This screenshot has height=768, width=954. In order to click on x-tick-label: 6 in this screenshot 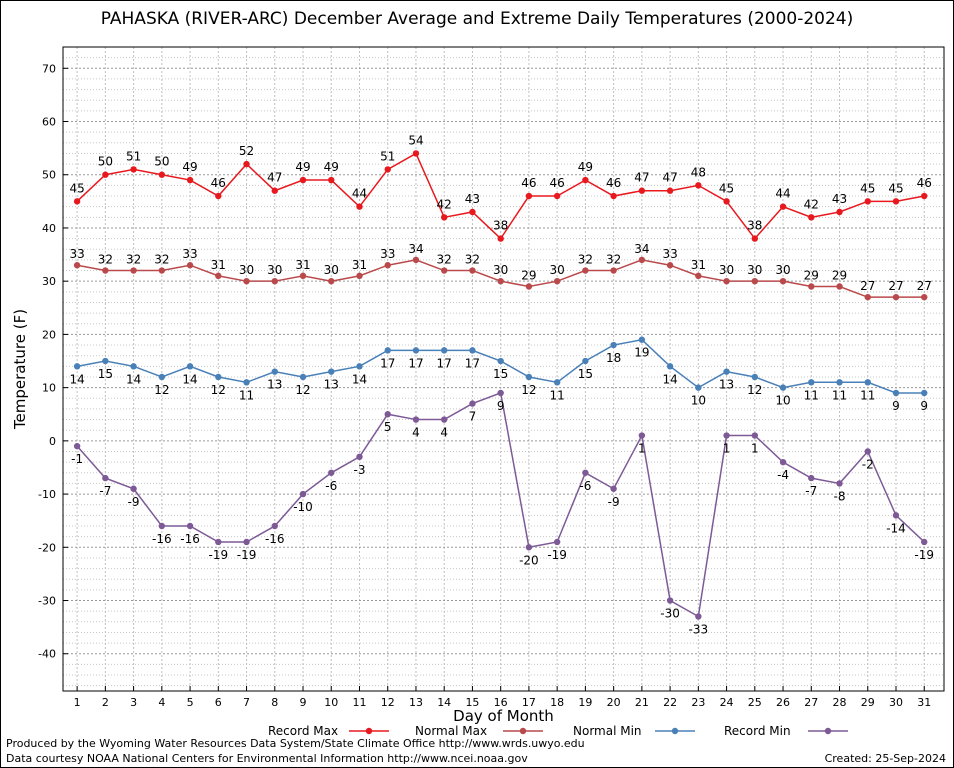, I will do `click(218, 702)`.